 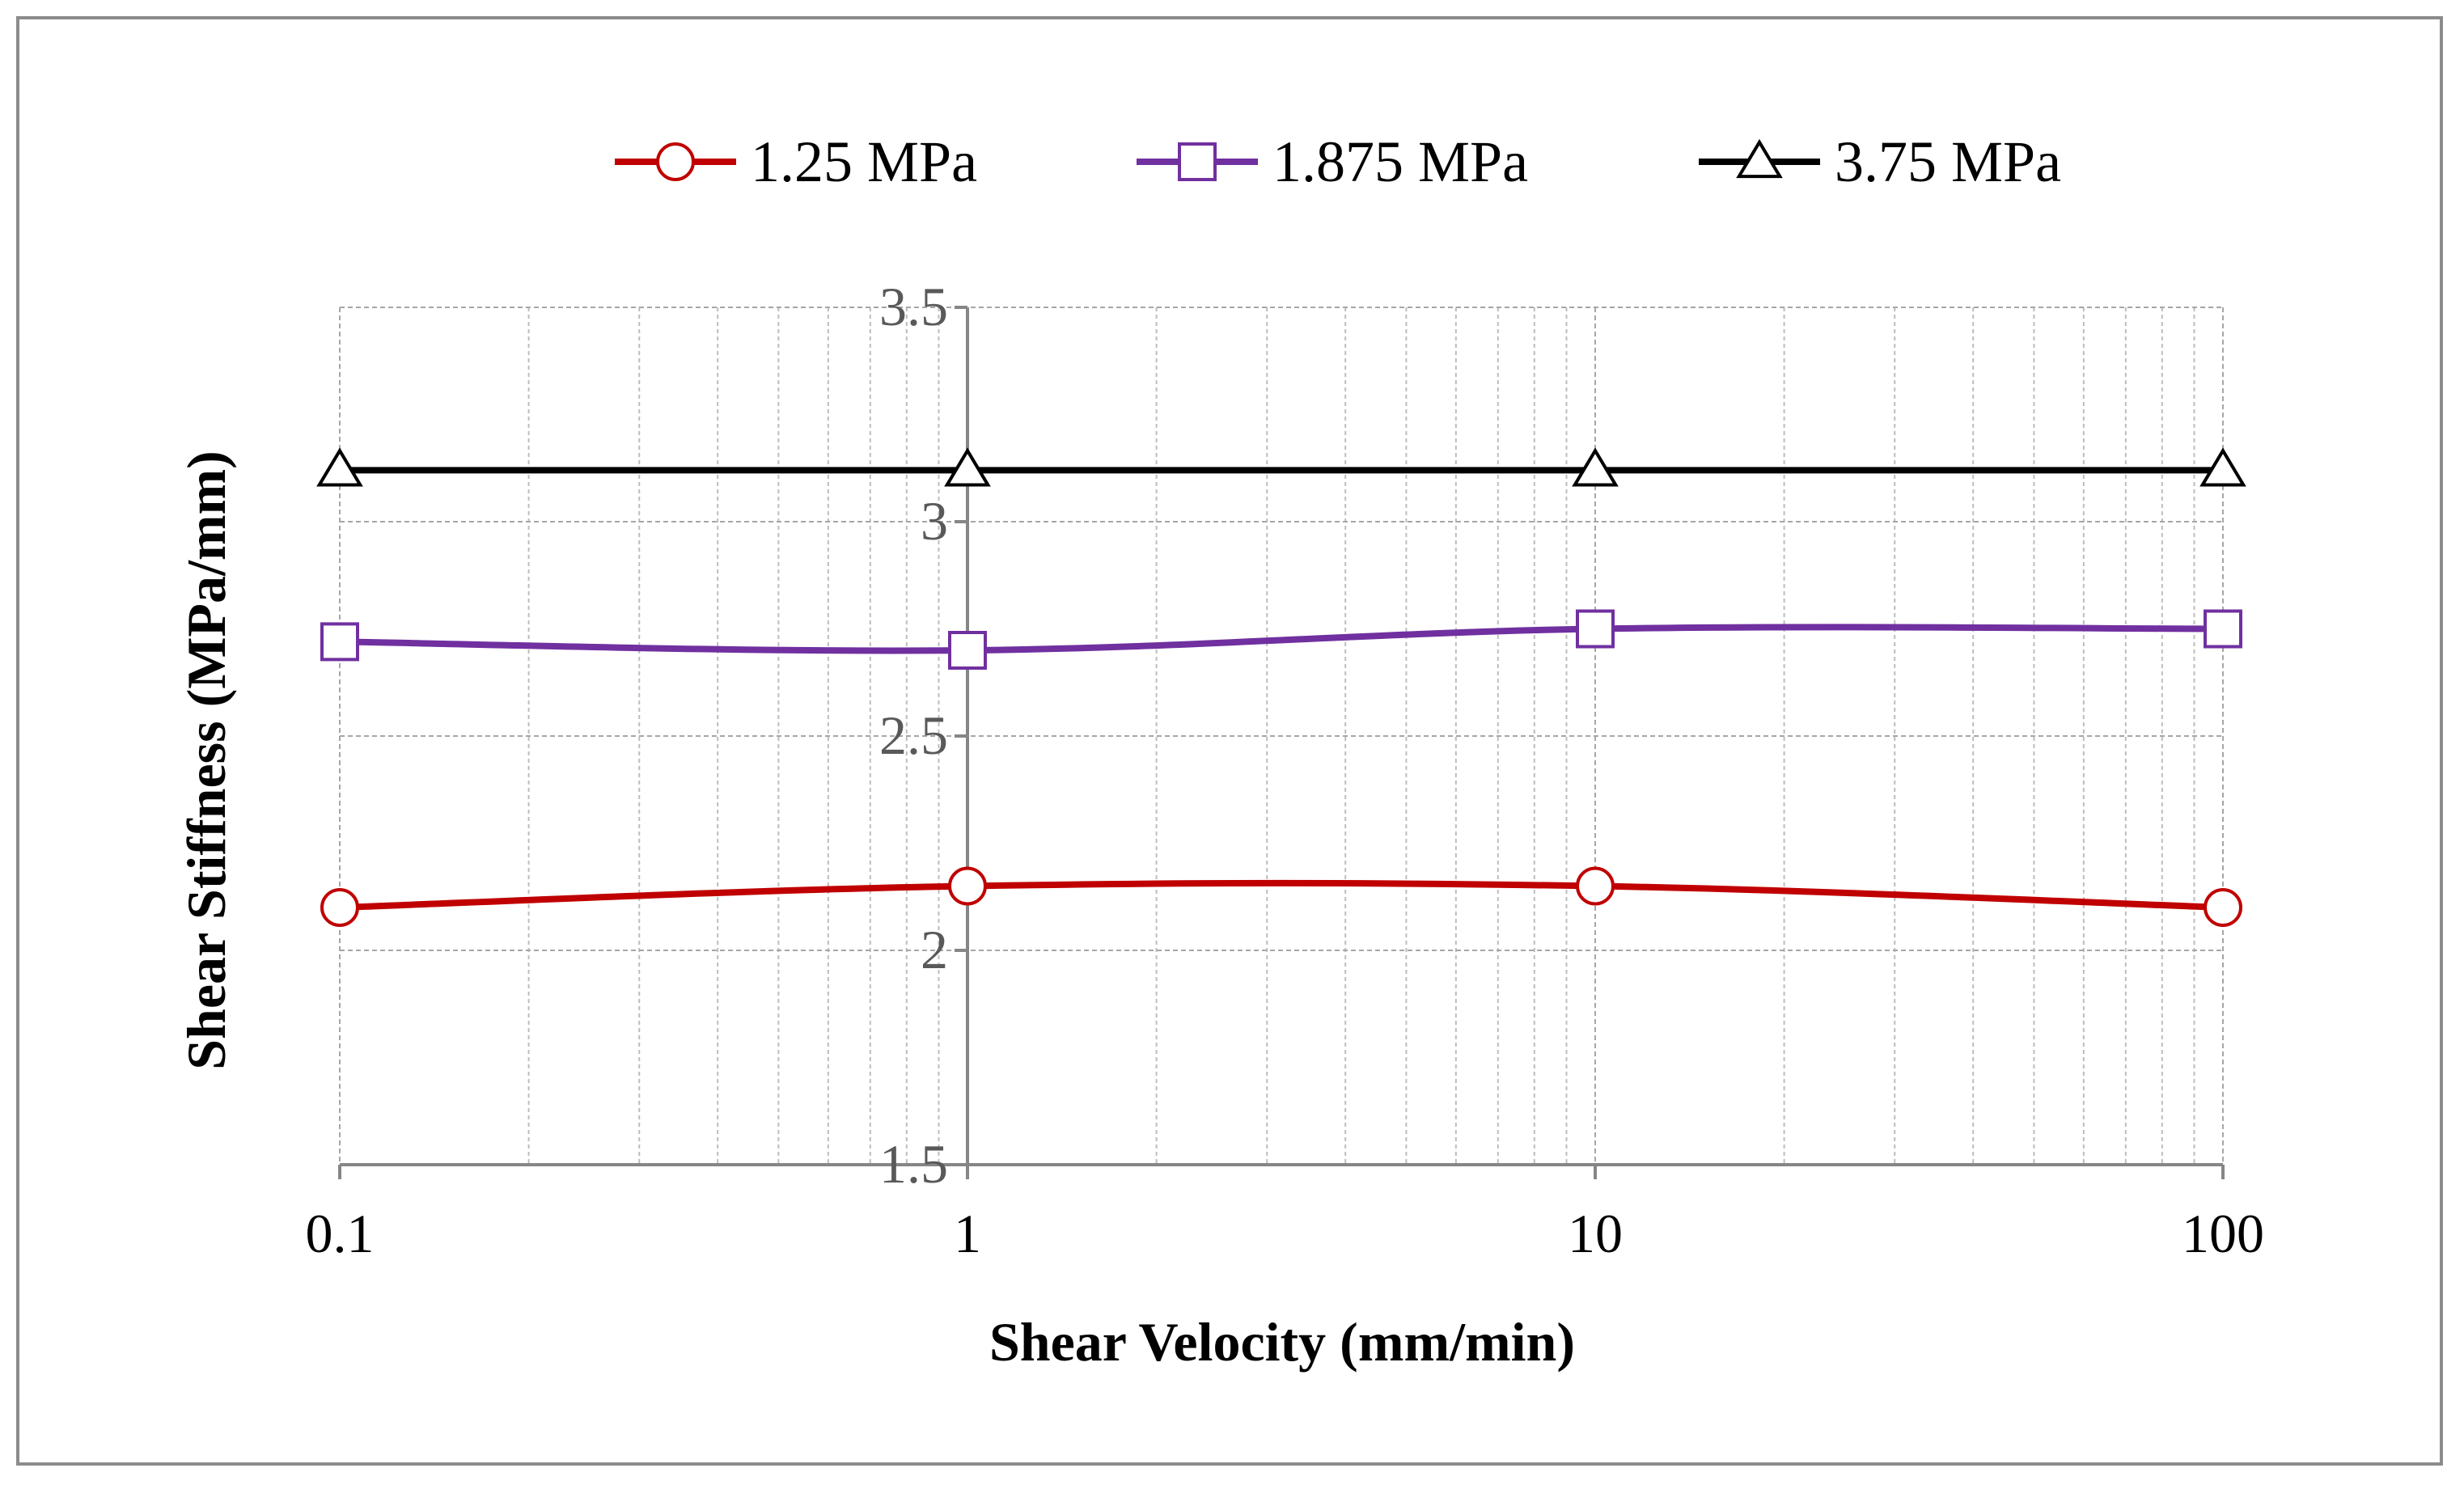 I want to click on y-tick-label: 3, so click(x=934, y=521).